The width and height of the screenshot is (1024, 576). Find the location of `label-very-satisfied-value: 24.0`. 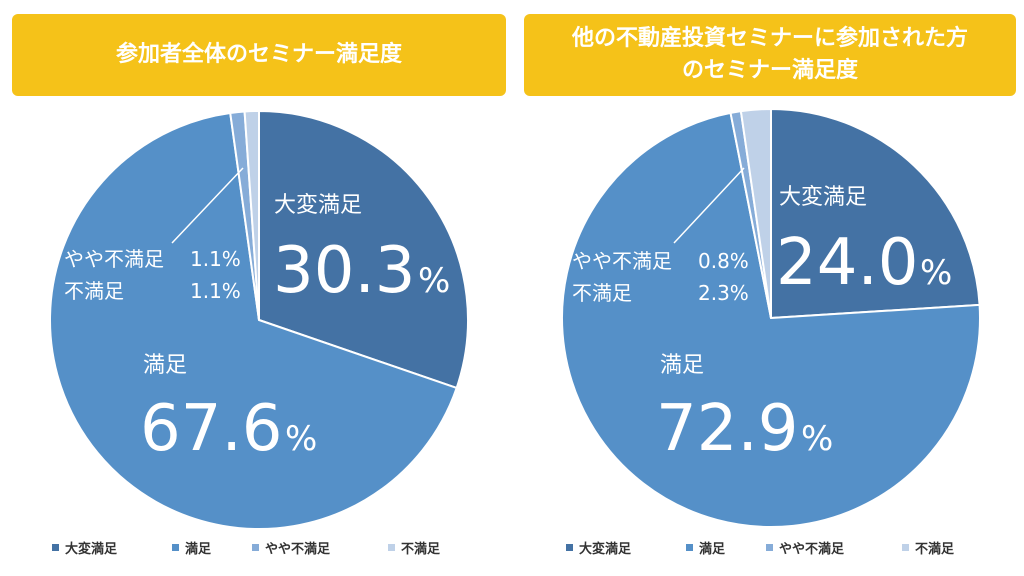

label-very-satisfied-value: 24.0 is located at coordinates (847, 263).